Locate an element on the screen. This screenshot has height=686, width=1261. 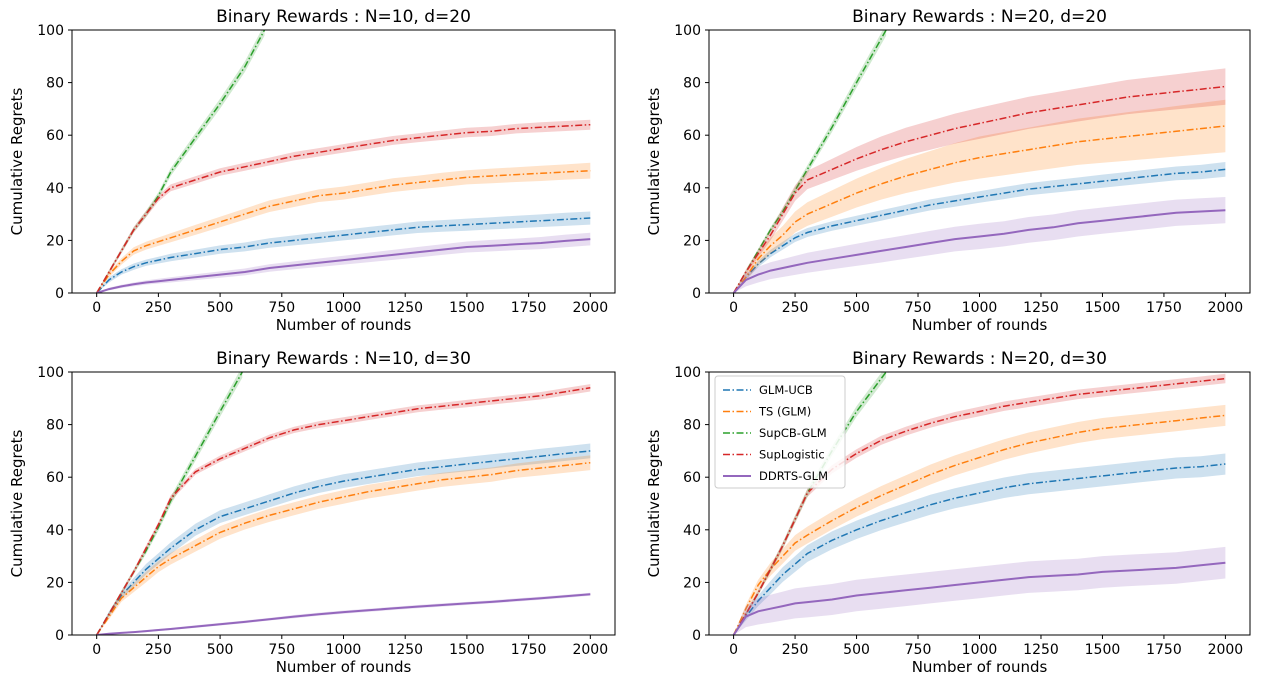
chart-title: Binary Rewards : N=20, d=20 is located at coordinates (979, 17).